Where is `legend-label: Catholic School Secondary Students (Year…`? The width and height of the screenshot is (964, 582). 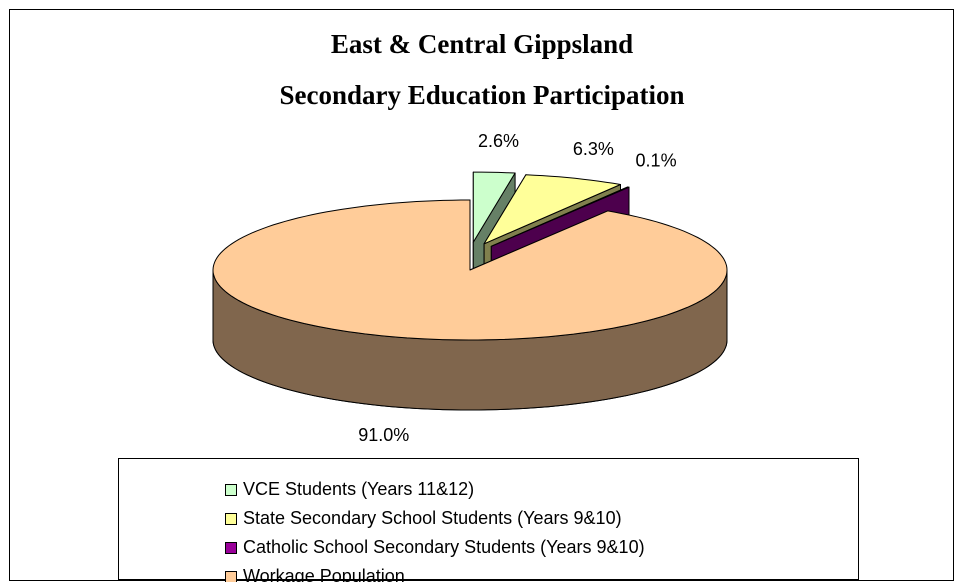 legend-label: Catholic School Secondary Students (Year… is located at coordinates (444, 547).